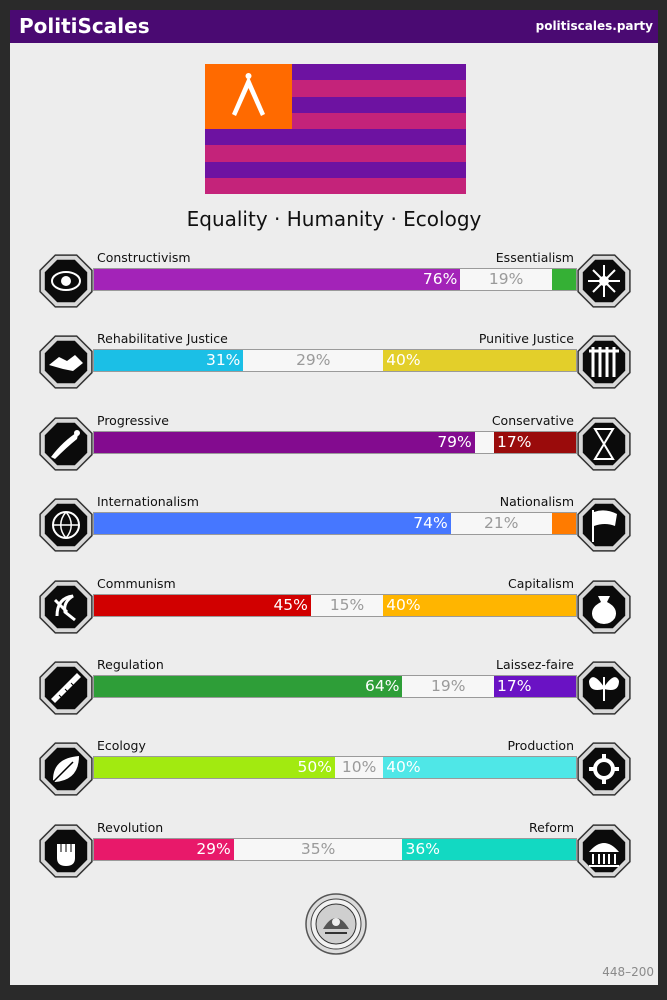  I want to click on axis-left-percent: 79%, so click(454, 441).